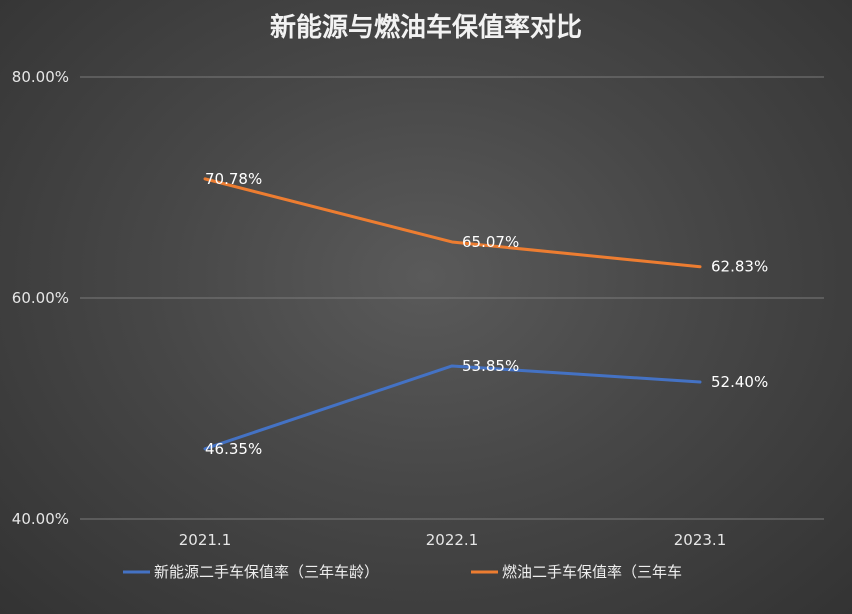 The height and width of the screenshot is (614, 852). Describe the element at coordinates (233, 449) in the screenshot. I see `data-label: 46.35%` at that location.